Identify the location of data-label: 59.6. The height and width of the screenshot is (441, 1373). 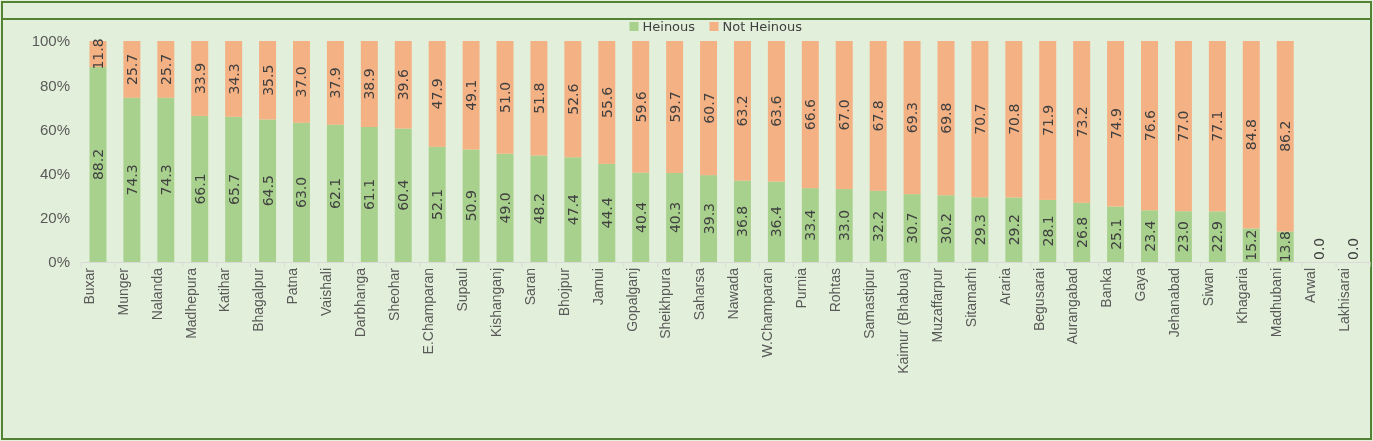
(640, 107).